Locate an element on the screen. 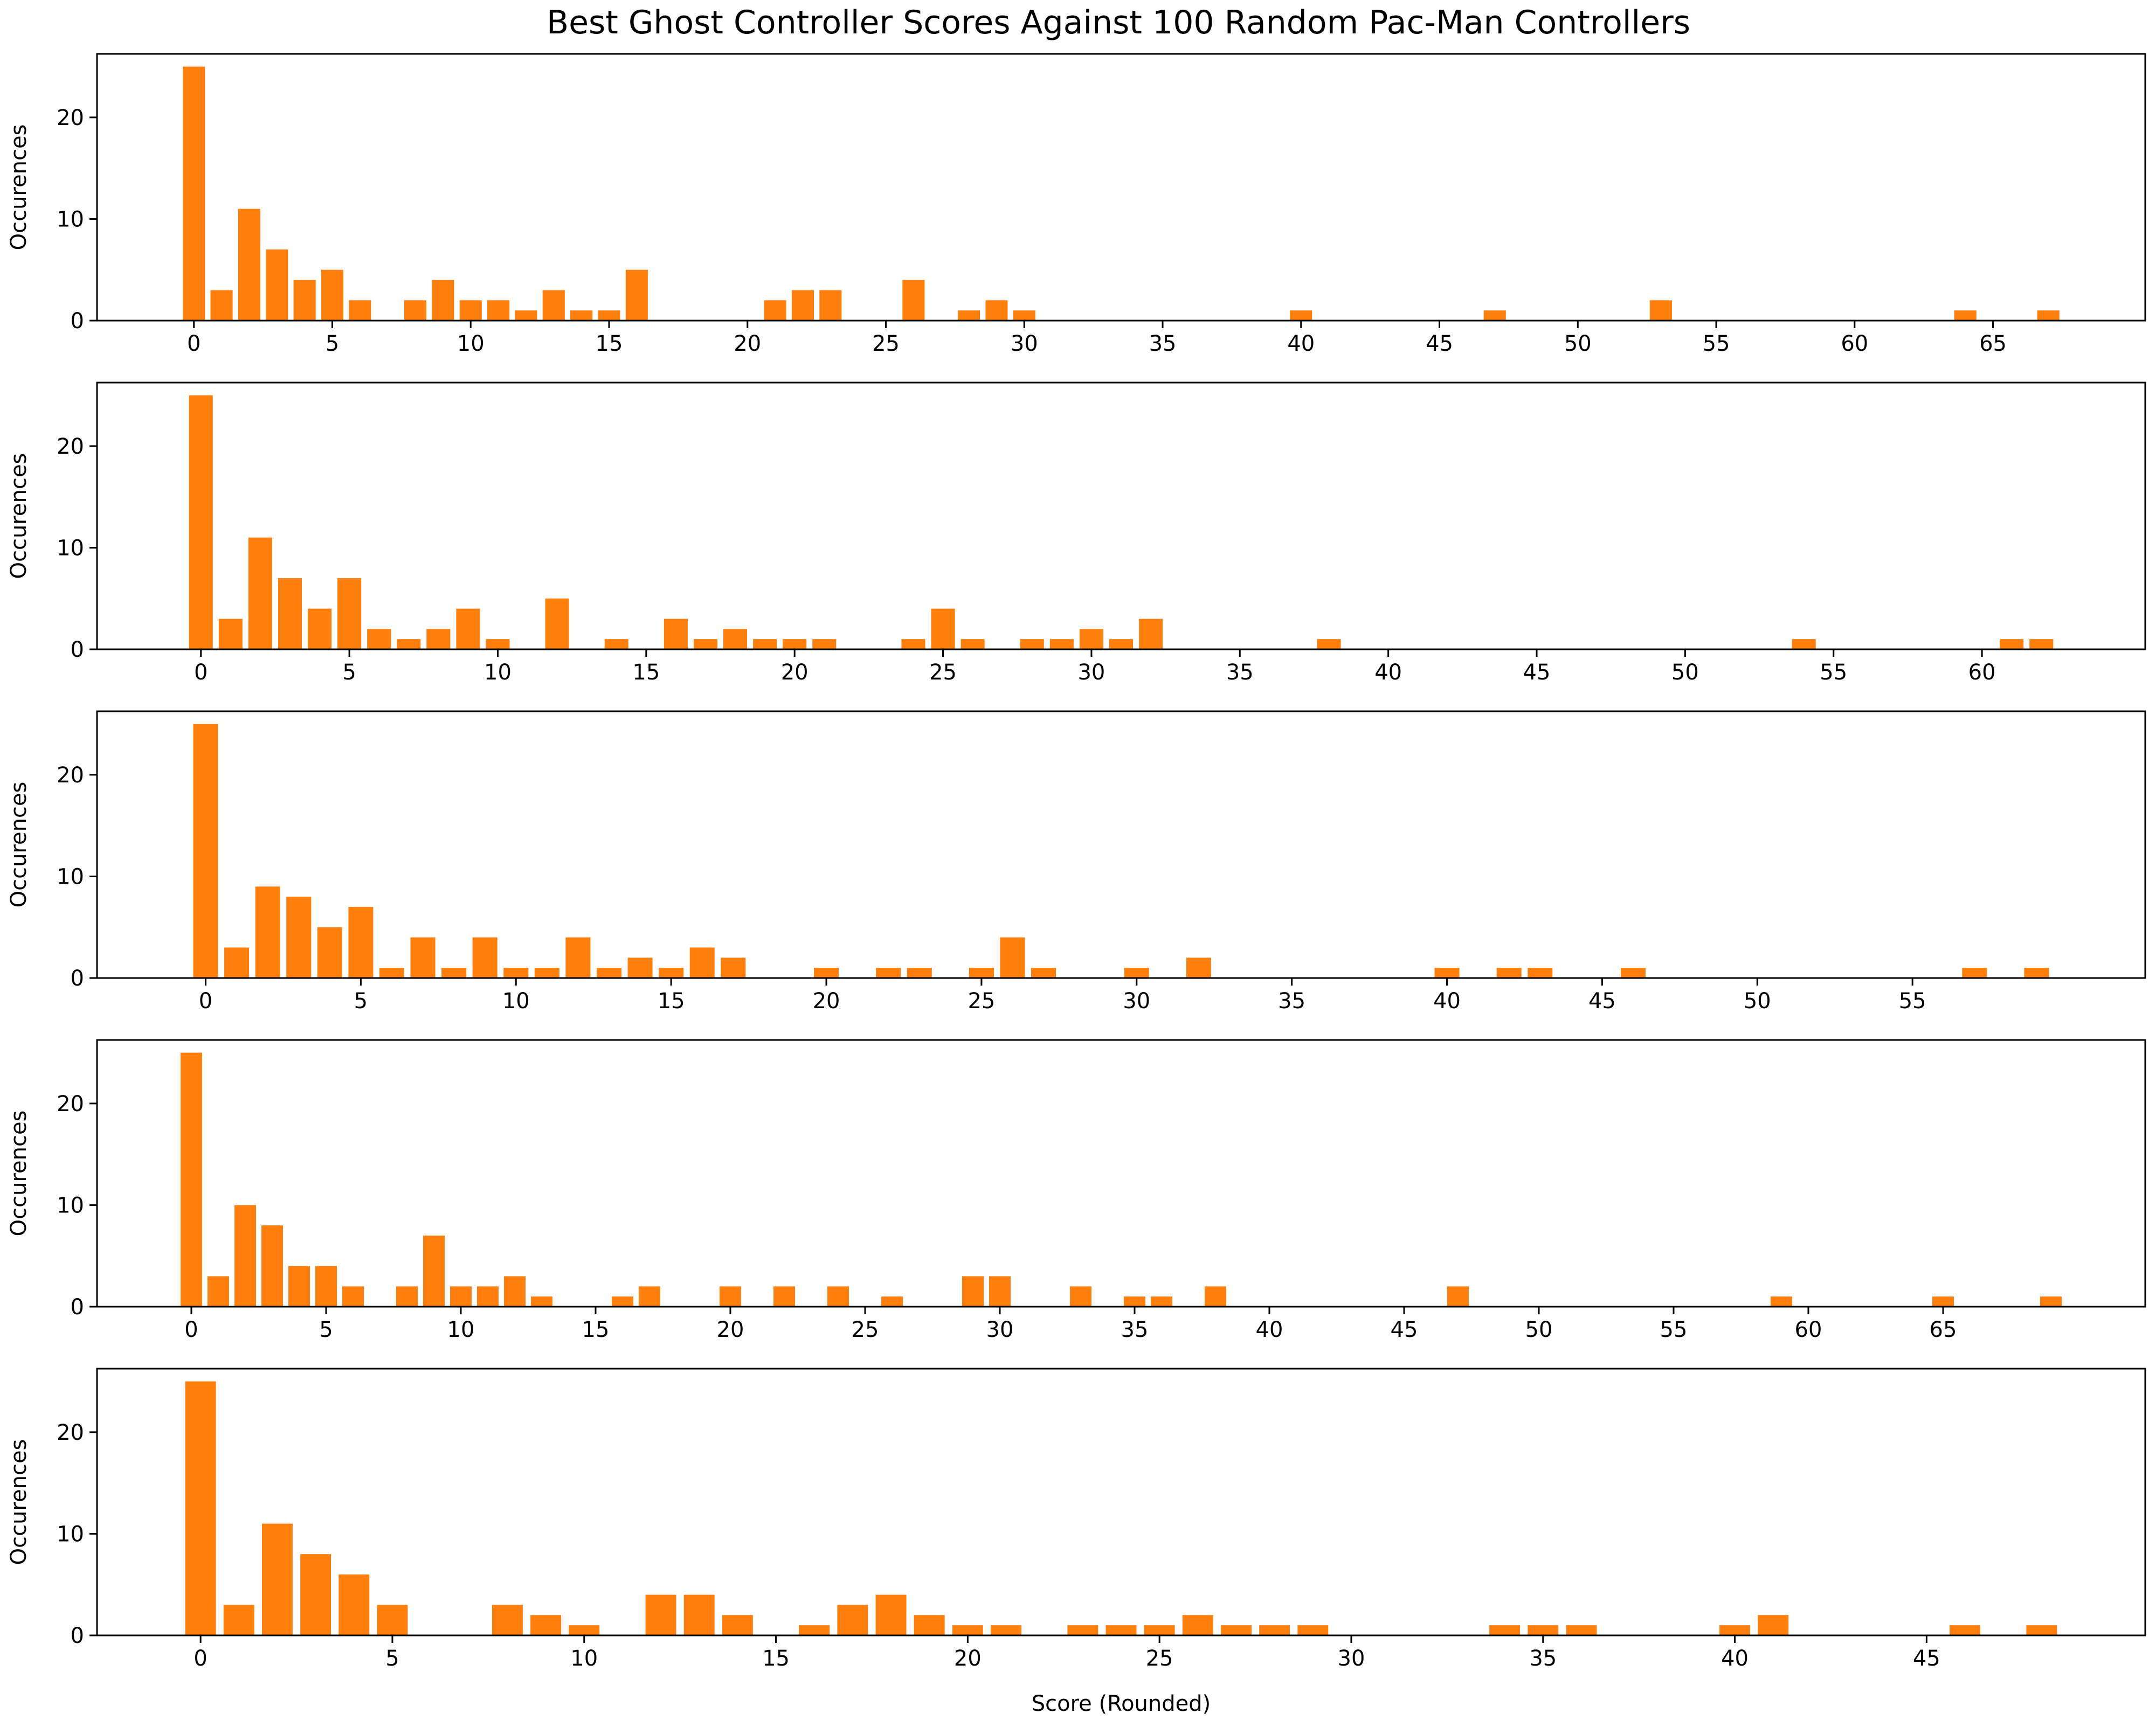 This screenshot has width=2156, height=1727. x-tick-label-5-40: 40 is located at coordinates (1735, 1658).